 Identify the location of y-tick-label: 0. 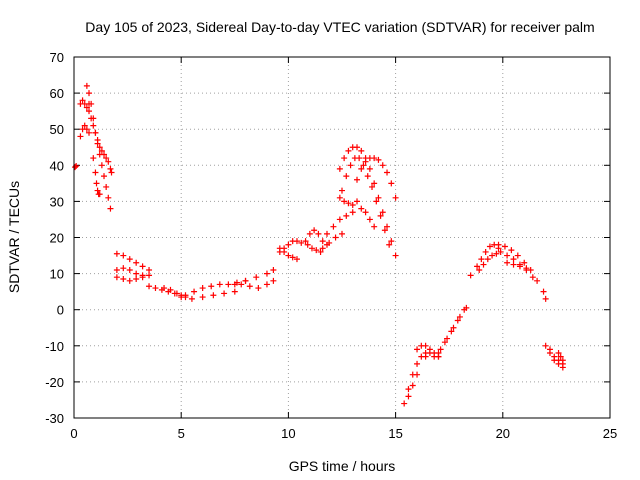
(60, 310).